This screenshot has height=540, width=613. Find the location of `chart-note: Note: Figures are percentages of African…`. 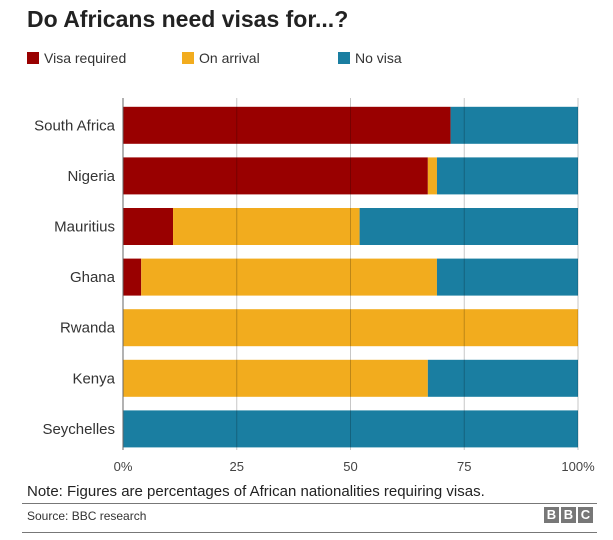

chart-note: Note: Figures are percentages of African… is located at coordinates (256, 491).